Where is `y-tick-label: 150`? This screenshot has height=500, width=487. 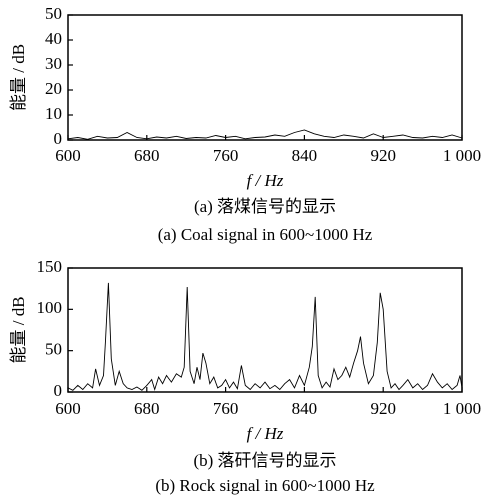 y-tick-label: 150 is located at coordinates (50, 266).